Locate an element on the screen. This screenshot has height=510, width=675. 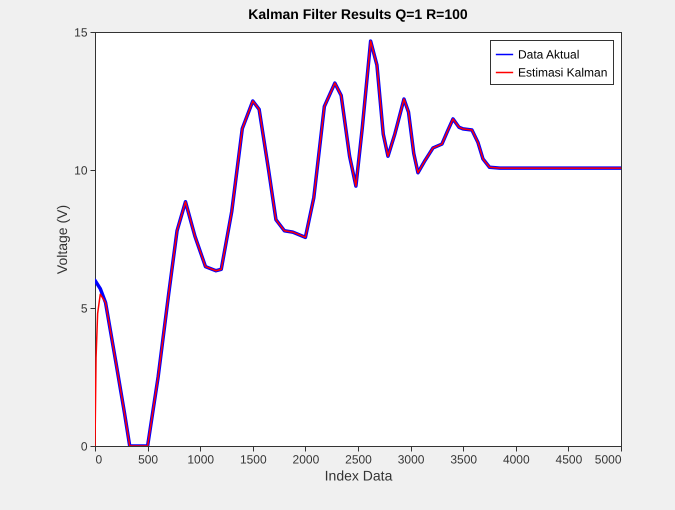
x-axis-title: Index Data is located at coordinates (358, 476).